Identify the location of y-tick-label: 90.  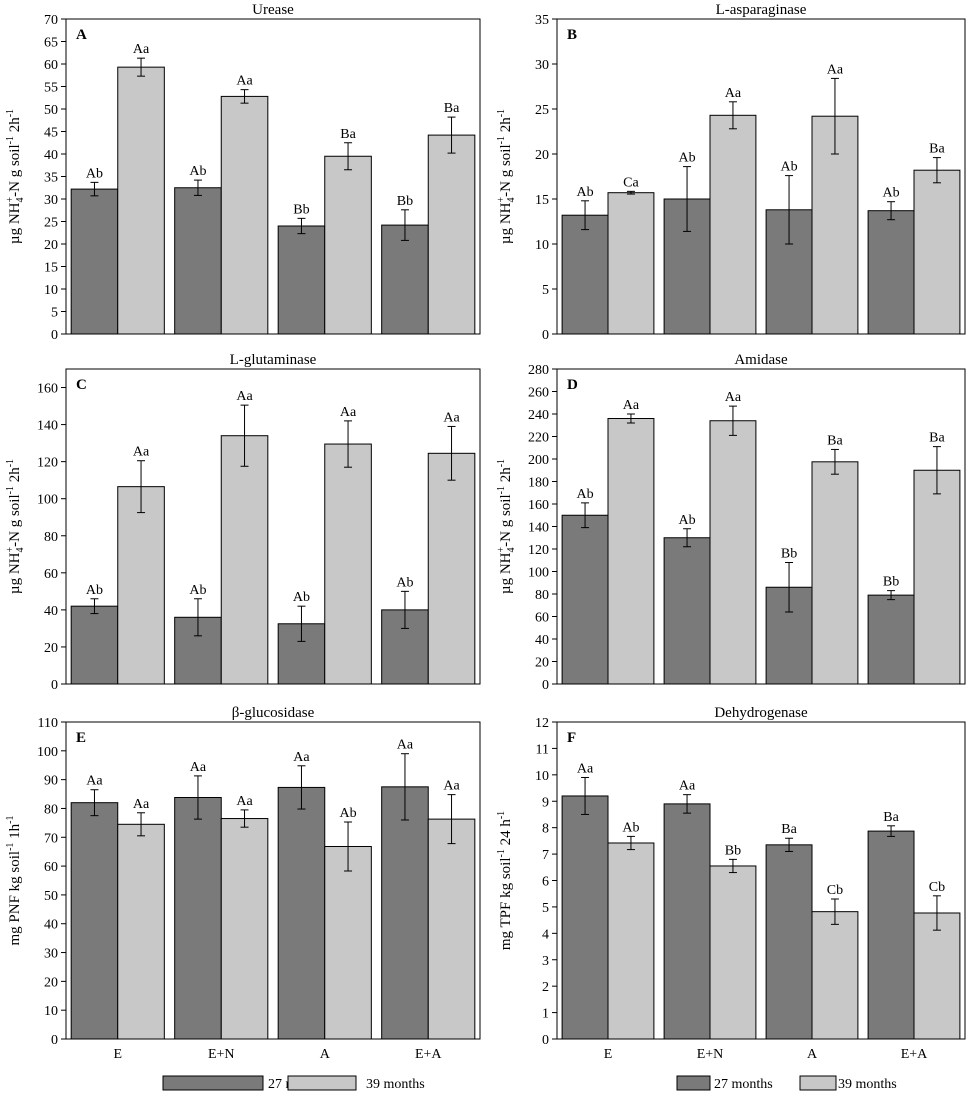
(51, 781).